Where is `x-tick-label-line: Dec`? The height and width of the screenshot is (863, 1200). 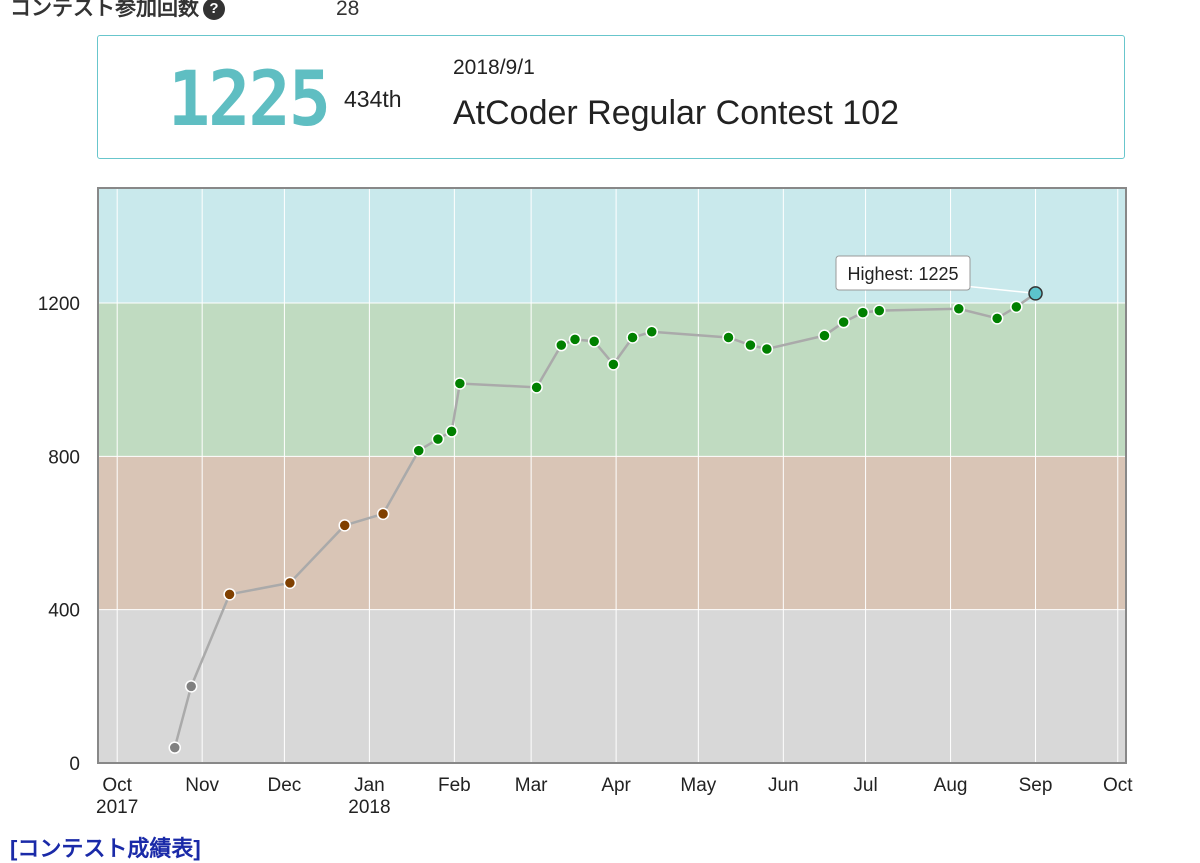 x-tick-label-line: Dec is located at coordinates (285, 785).